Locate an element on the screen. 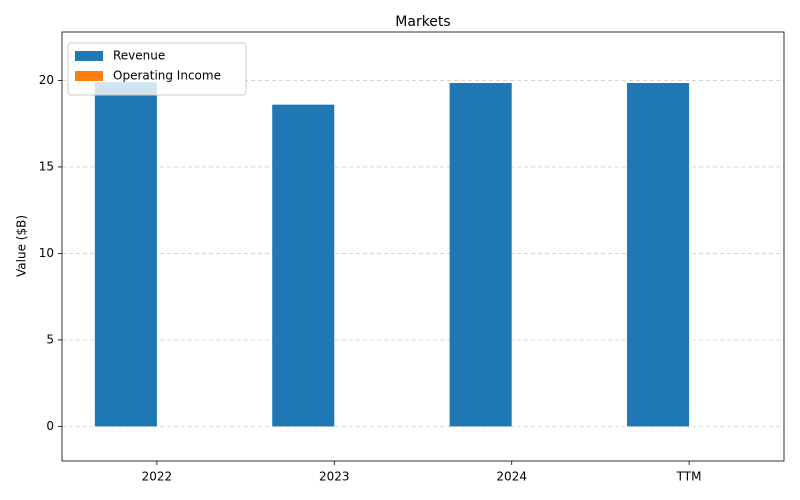 This screenshot has width=800, height=500. y-tick-label: 5 is located at coordinates (50, 339).